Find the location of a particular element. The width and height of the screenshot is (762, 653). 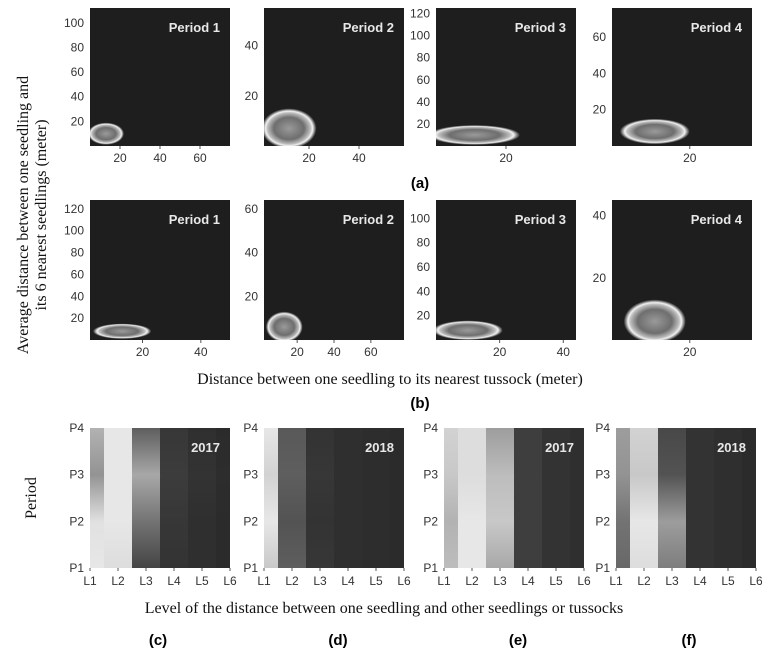

bottom-y-axis-title: Period is located at coordinates (31, 498).